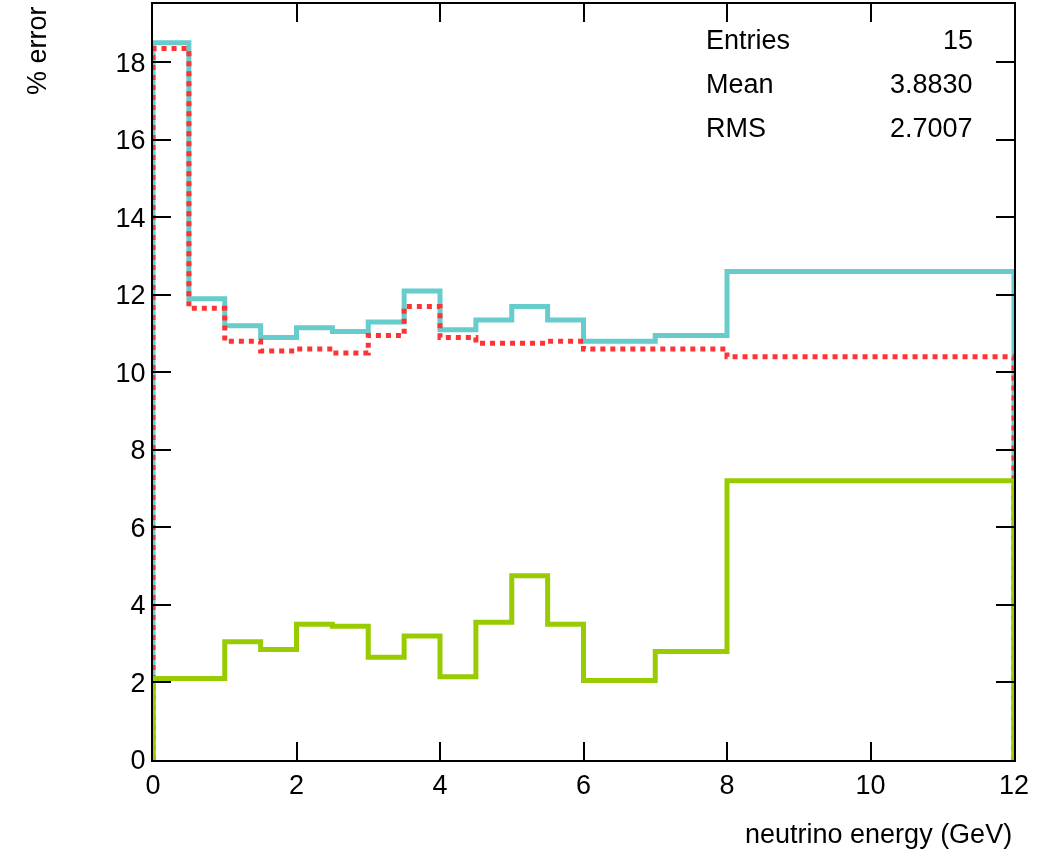  I want to click on text: Entries 15, so click(840, 40).